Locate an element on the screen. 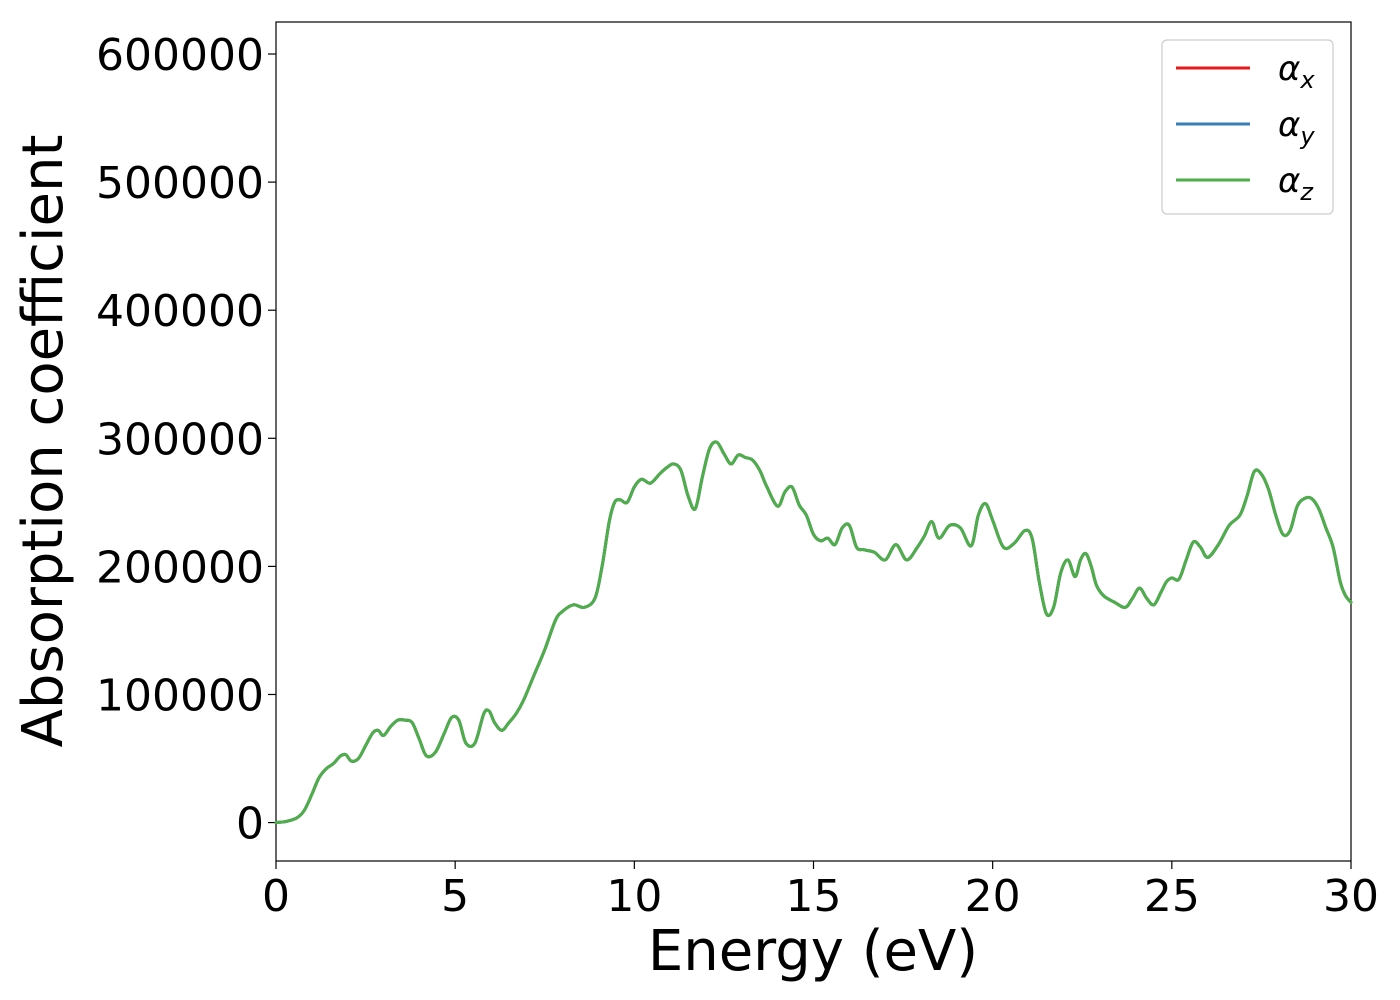 This screenshot has width=1400, height=1000. x-tick-label: 10 is located at coordinates (634, 896).